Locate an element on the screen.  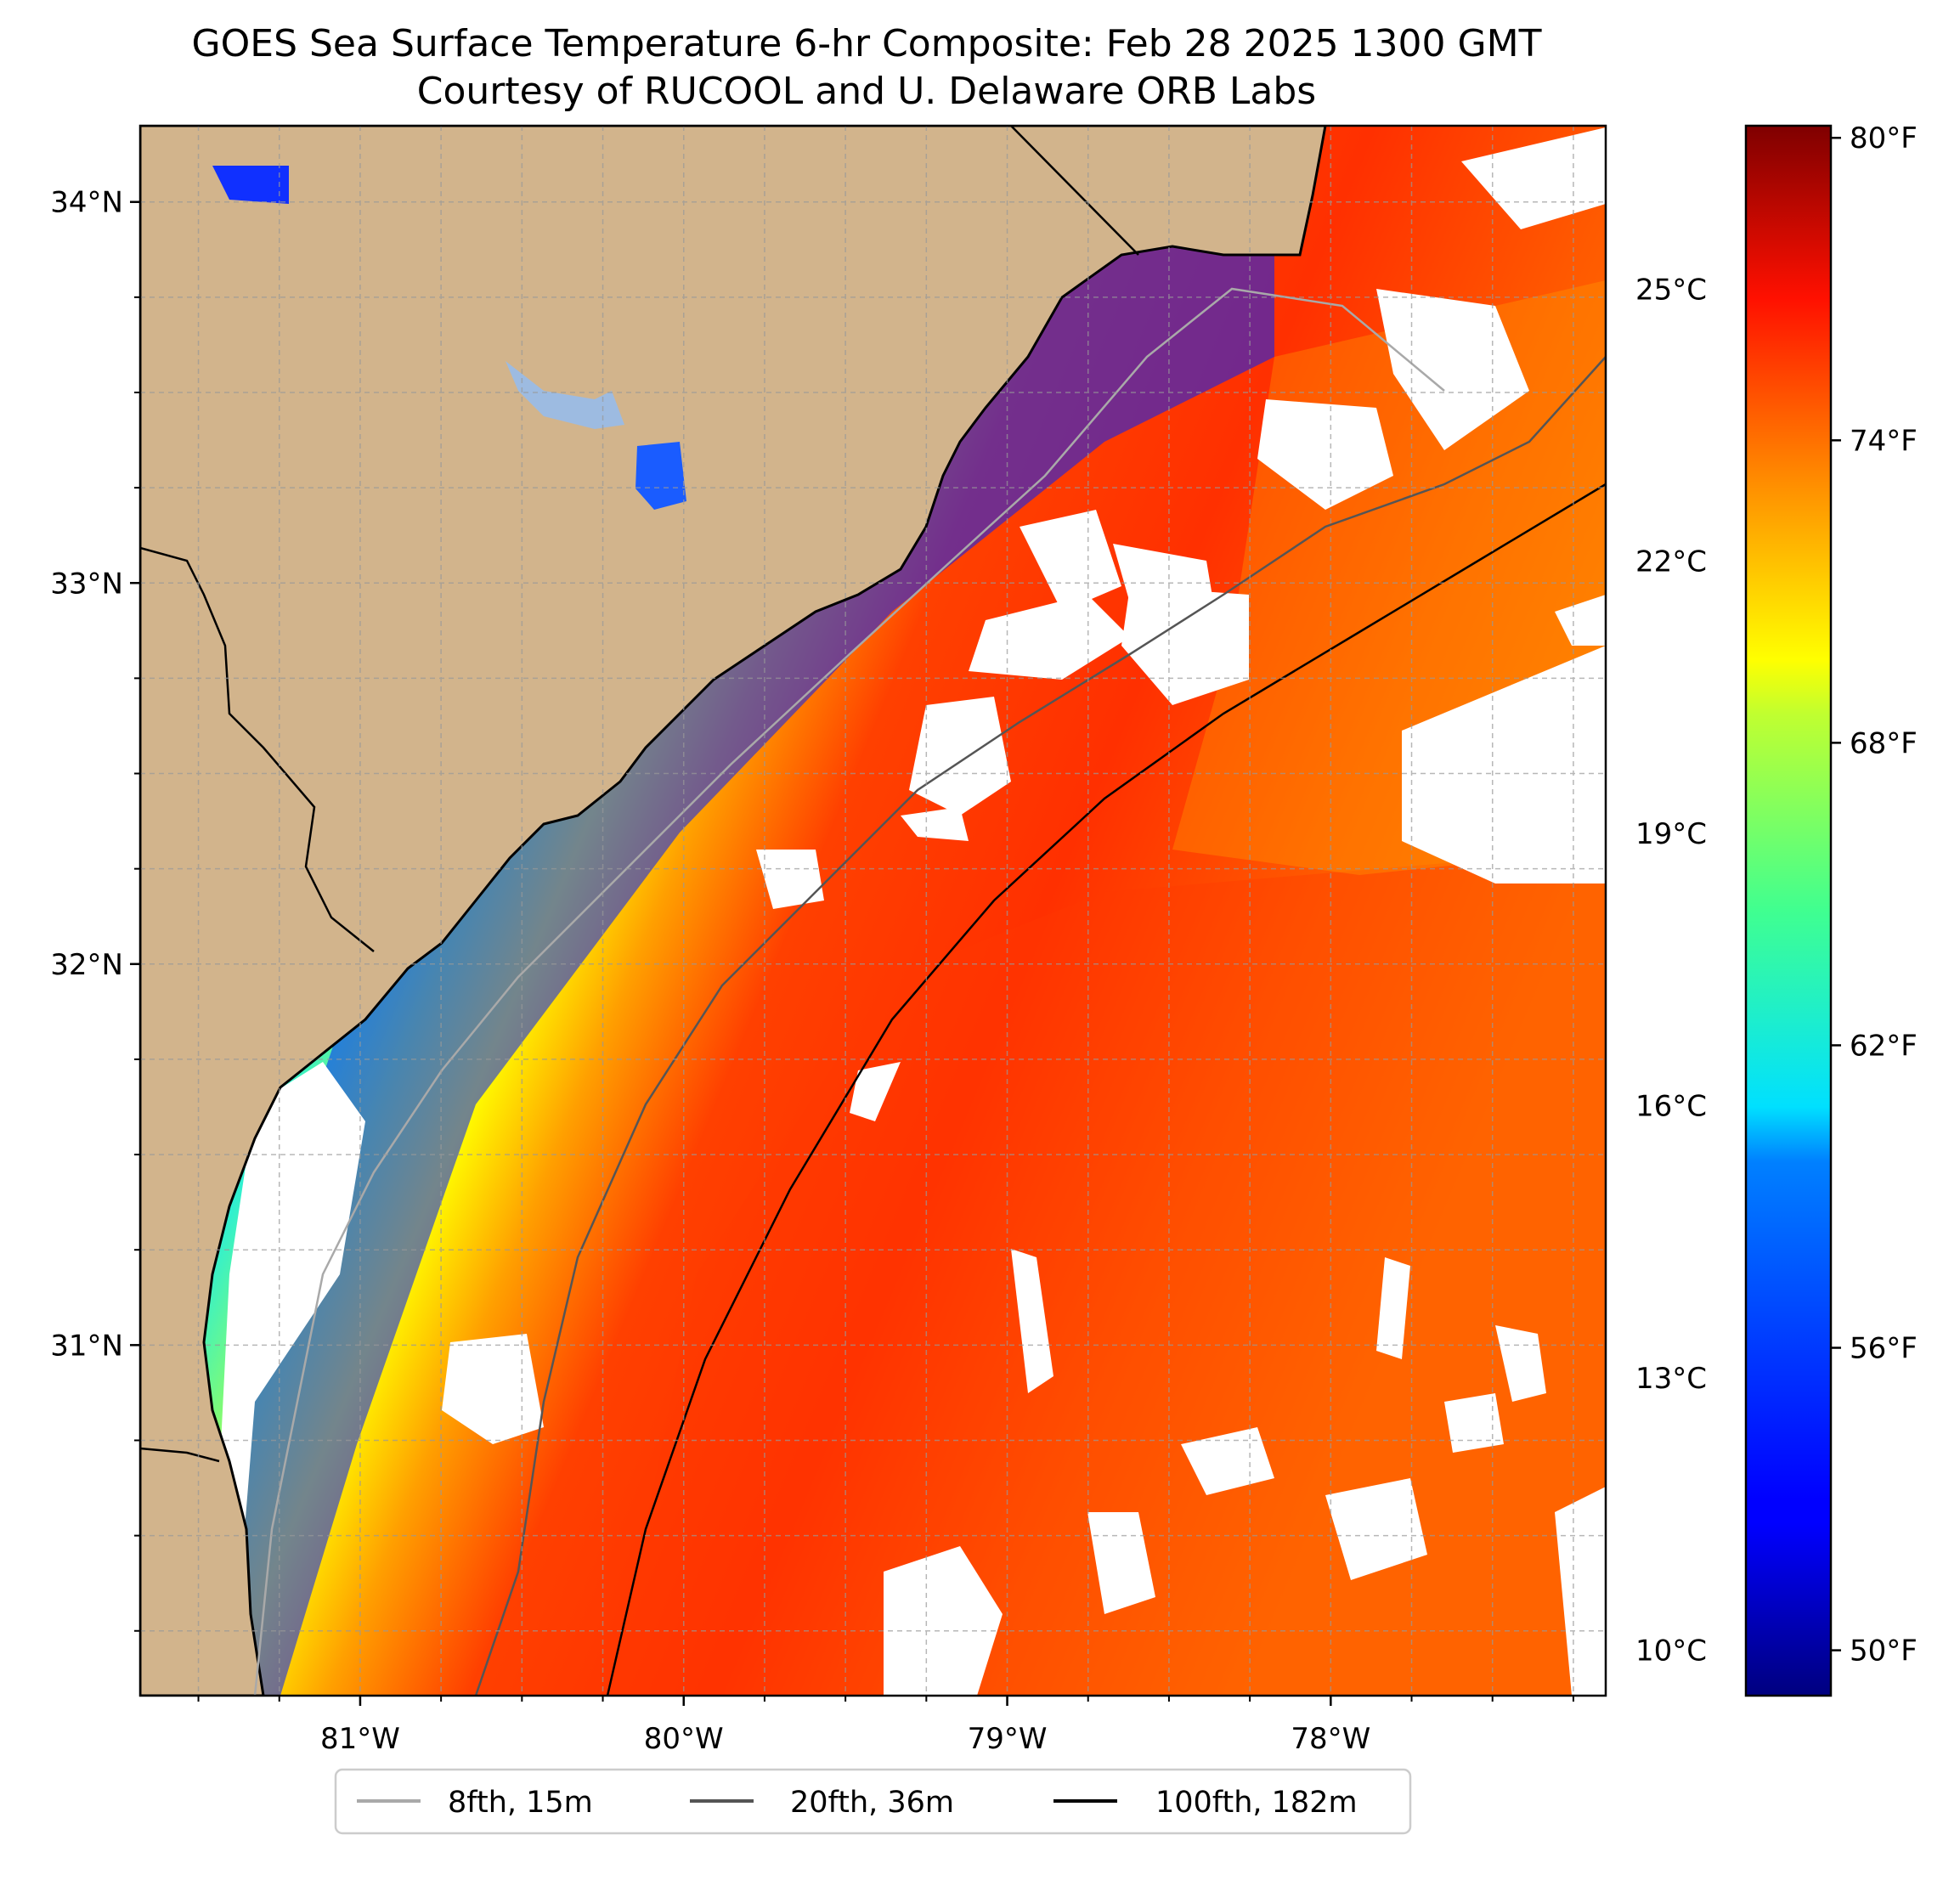
colorbar is located at coordinates (1789, 911).